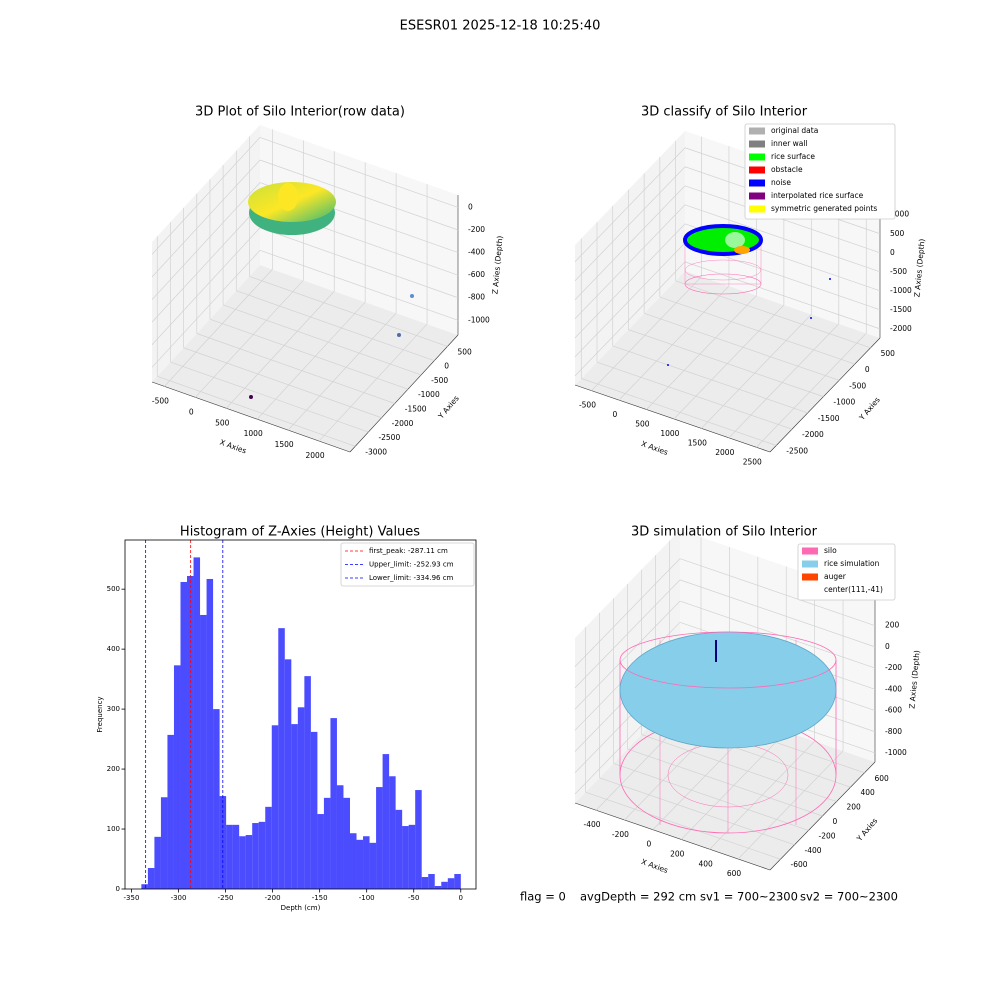 The height and width of the screenshot is (1000, 1000). What do you see at coordinates (899, 214) in the screenshot?
I see `z-tick-label: 1000` at bounding box center [899, 214].